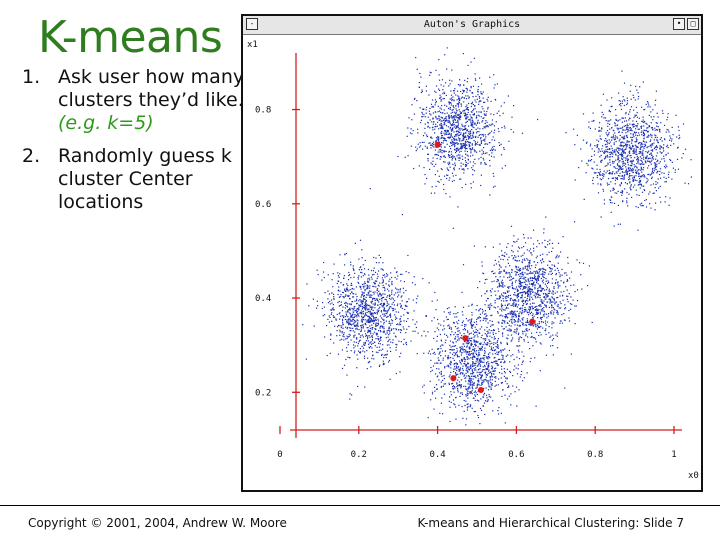 The height and width of the screenshot is (540, 720). Describe the element at coordinates (252, 24) in the screenshot. I see `window-menu-button: -` at that location.